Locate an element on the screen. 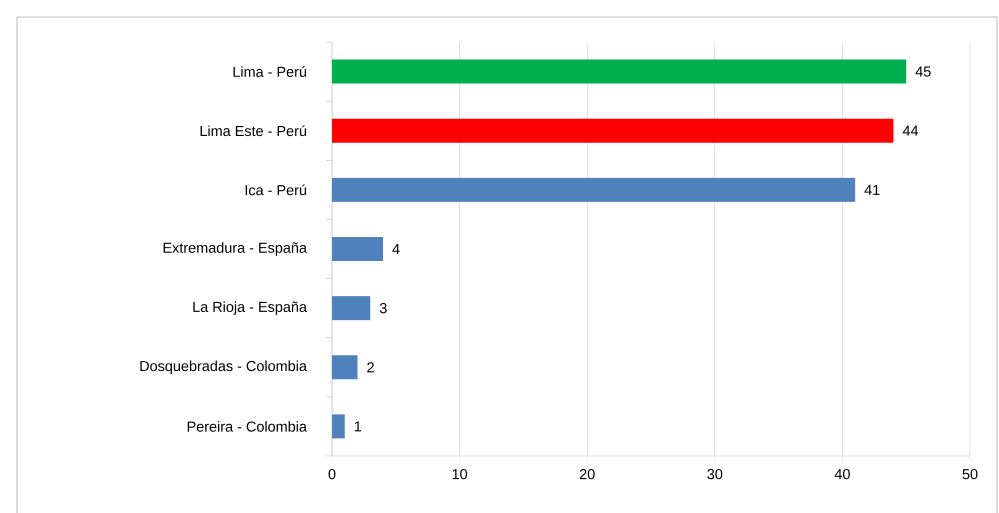 The image size is (999, 513). y-tick-label: Pereira - Colombia is located at coordinates (247, 426).